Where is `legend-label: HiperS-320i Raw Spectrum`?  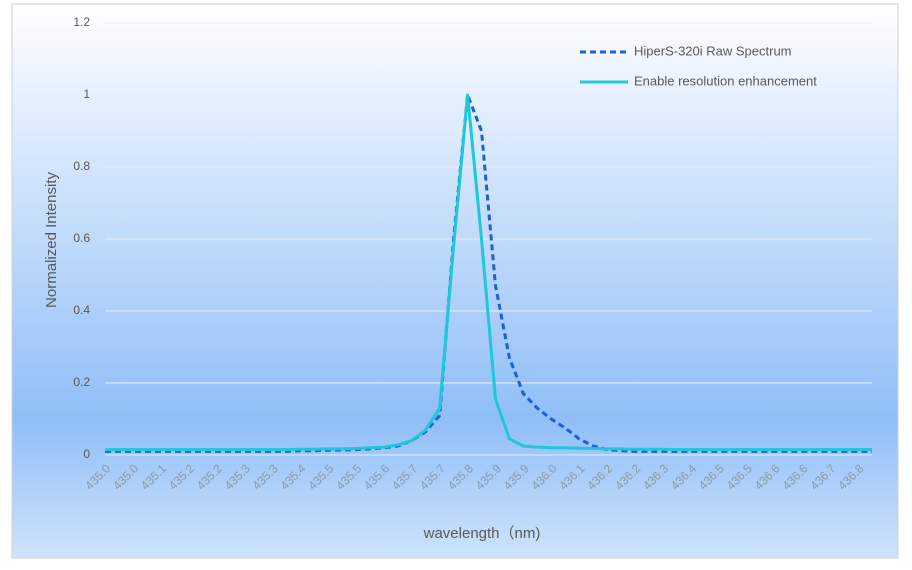 legend-label: HiperS-320i Raw Spectrum is located at coordinates (713, 50).